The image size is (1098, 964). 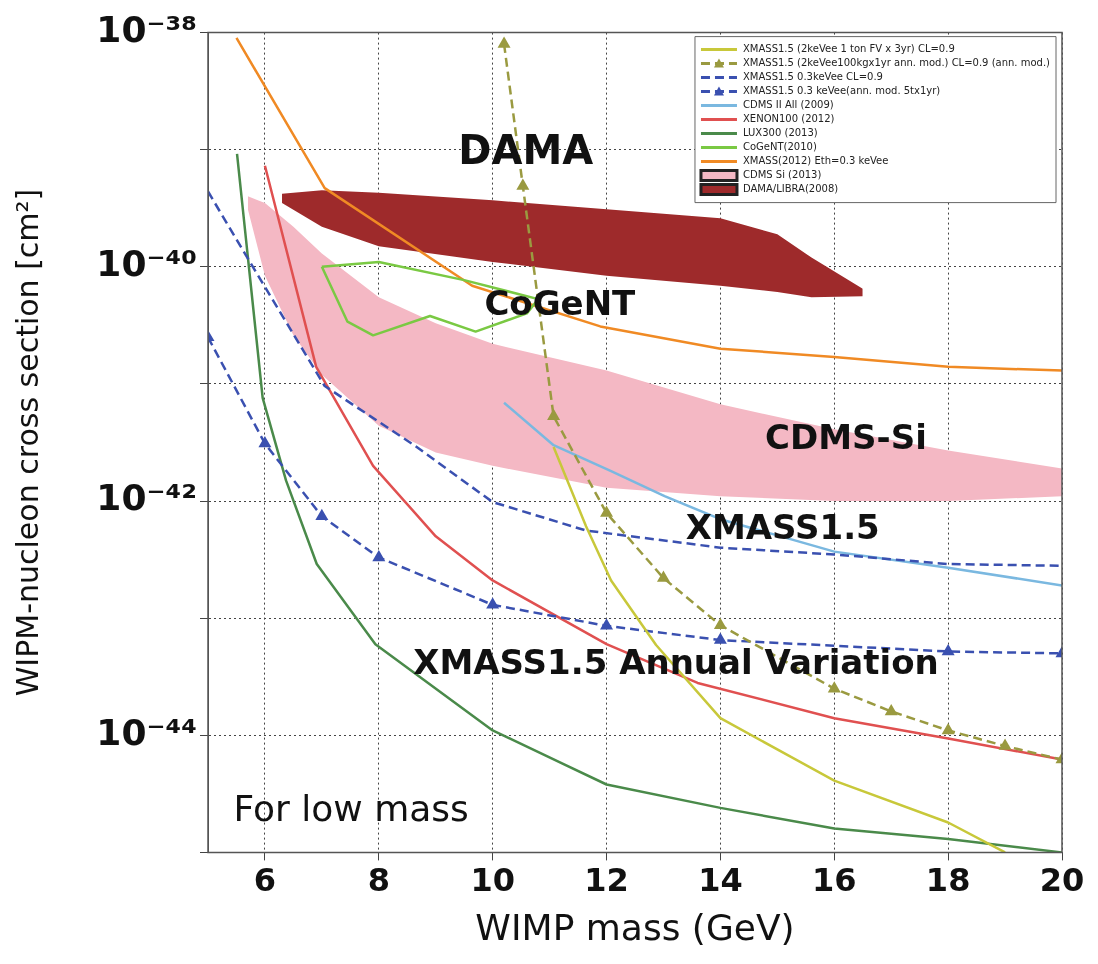 I want to click on legend-label: XMASS1.5 0.3 keVee(ann. mod. 5tx1yr), so click(x=841, y=91).